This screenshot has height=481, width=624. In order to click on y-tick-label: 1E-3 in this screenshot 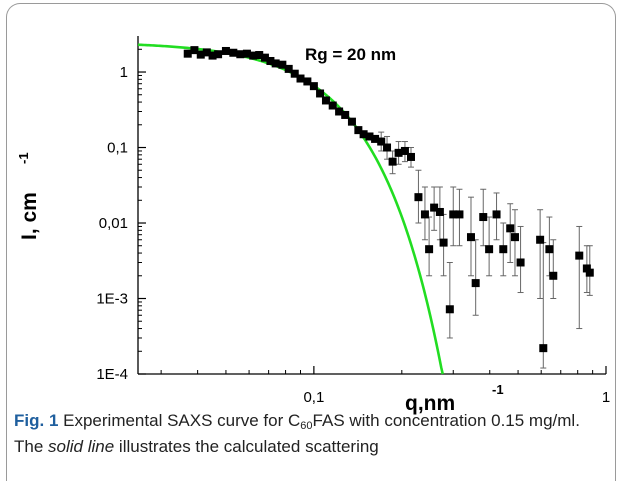, I will do `click(112, 299)`.